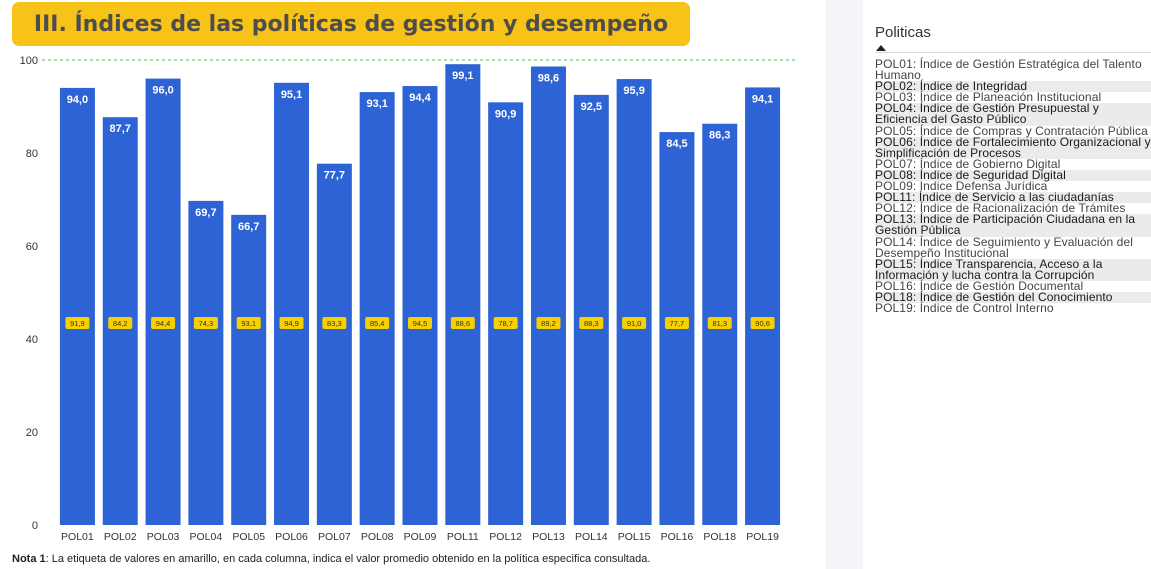 Image resolution: width=1151 pixels, height=569 pixels. What do you see at coordinates (548, 79) in the screenshot?
I see `bar-value-label: 98,6` at bounding box center [548, 79].